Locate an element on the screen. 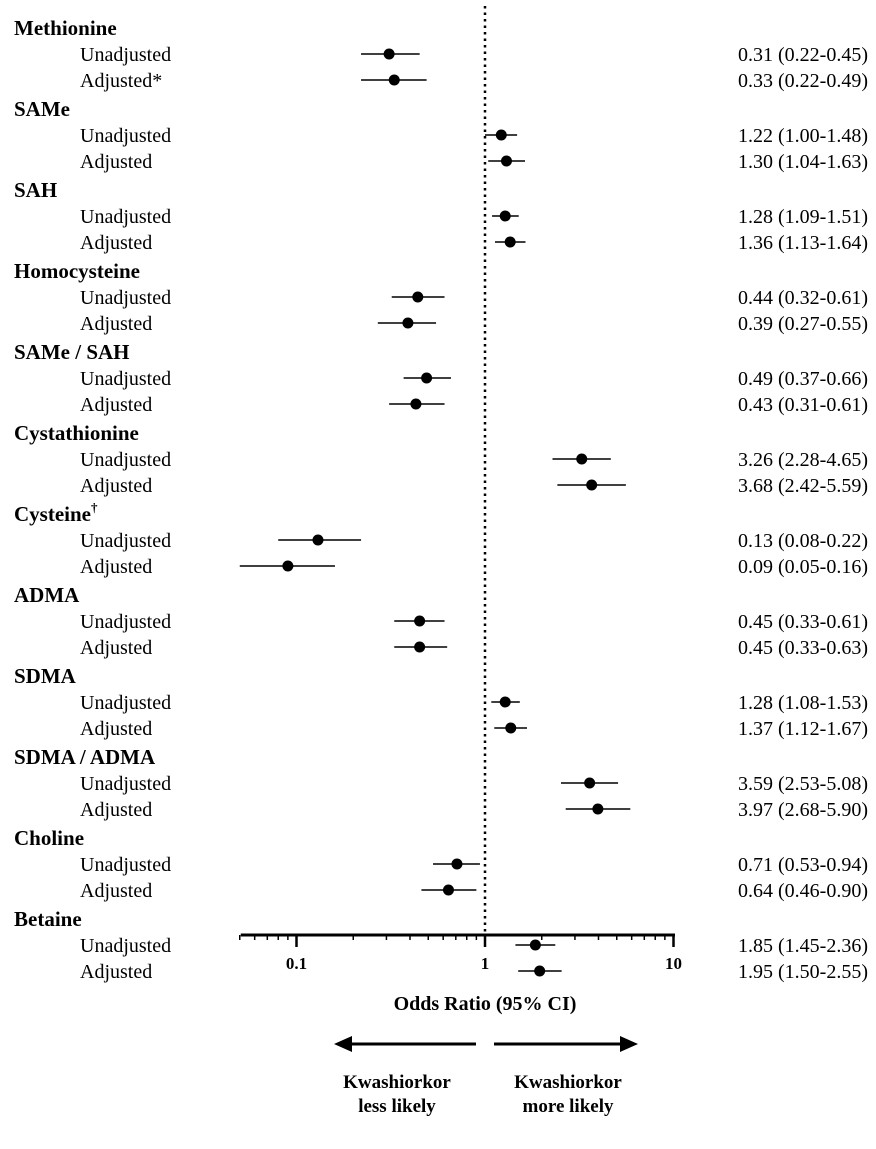 Image resolution: width=876 pixels, height=1149 pixels. estimate-text: 0.44 (0.32-0.61) is located at coordinates (803, 298).